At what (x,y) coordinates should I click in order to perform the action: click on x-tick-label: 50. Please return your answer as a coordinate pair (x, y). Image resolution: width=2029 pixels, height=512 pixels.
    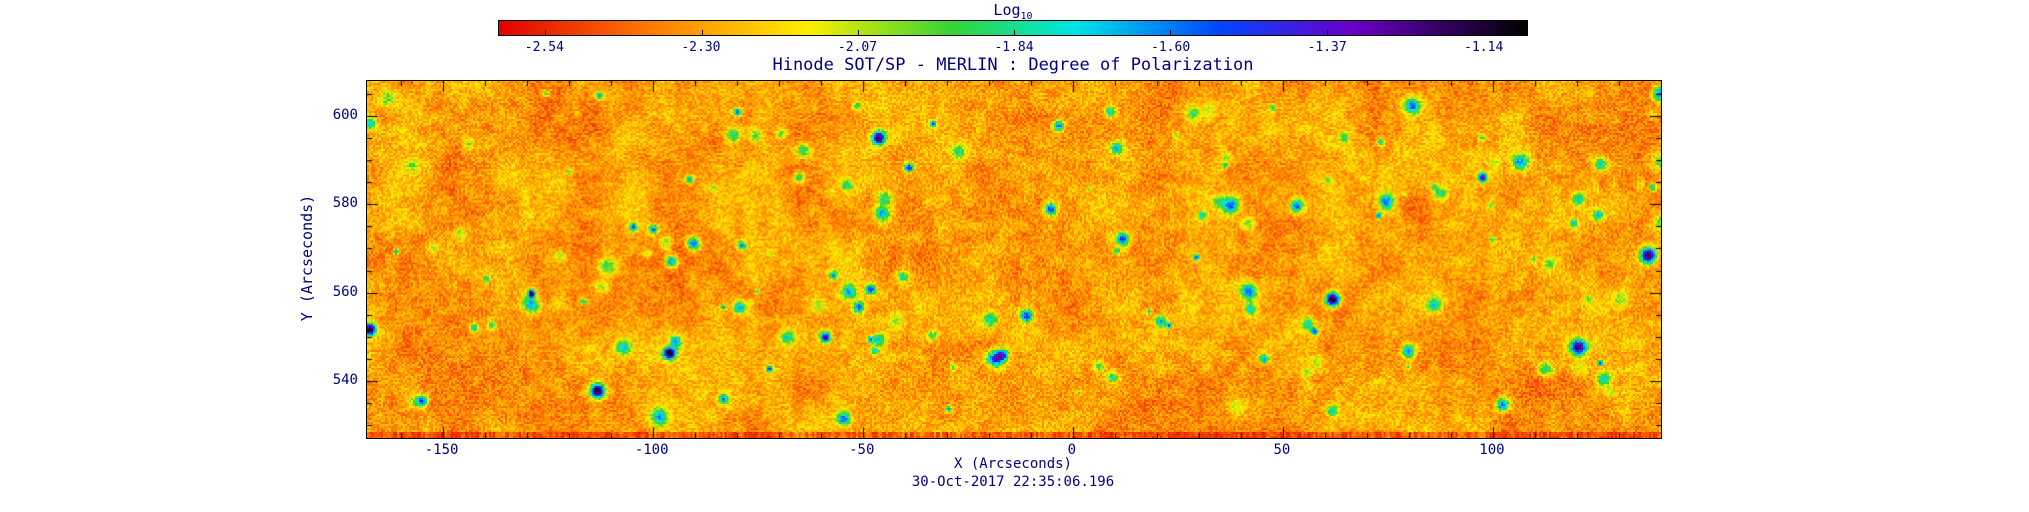
    Looking at the image, I should click on (1282, 450).